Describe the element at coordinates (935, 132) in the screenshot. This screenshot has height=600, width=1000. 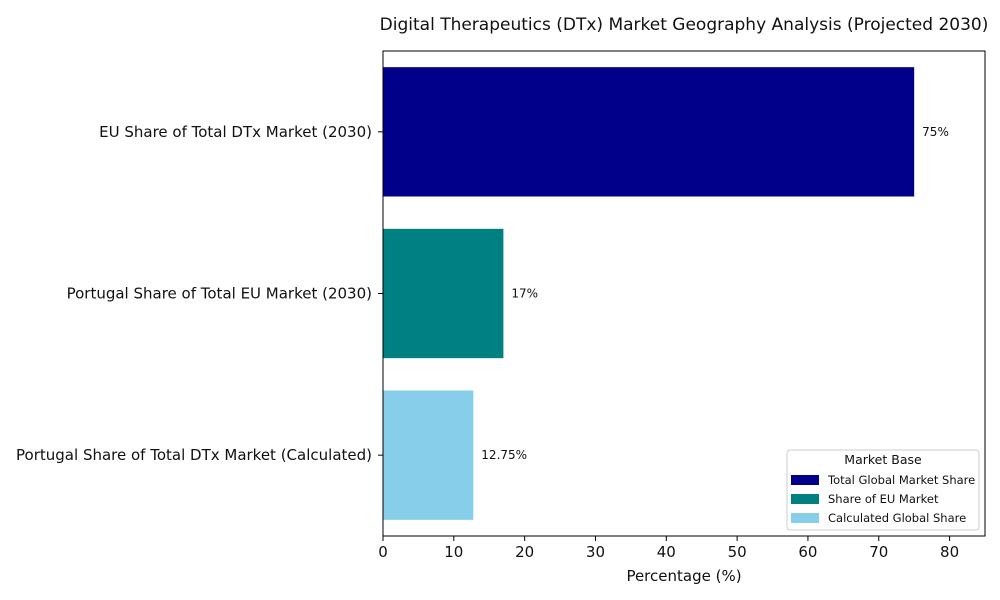
I see `data-label: 75%` at that location.